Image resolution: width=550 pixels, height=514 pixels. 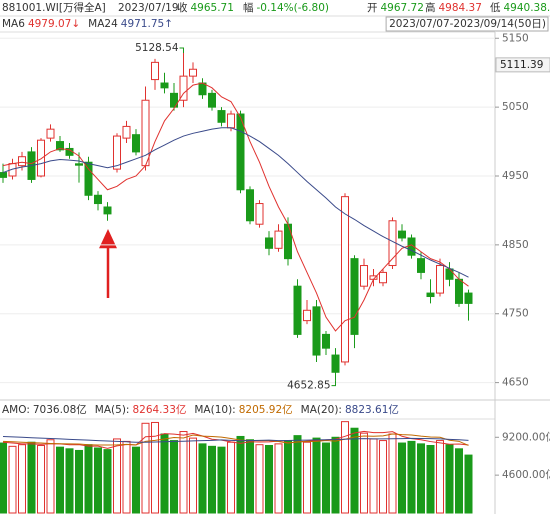 I want to click on legend-name: MA24, so click(x=103, y=24).